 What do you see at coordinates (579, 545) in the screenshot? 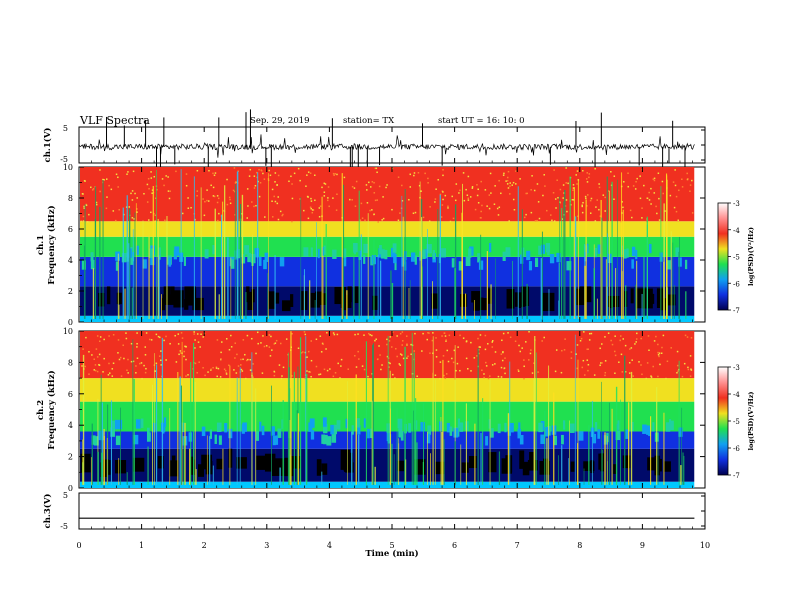
I see `xtick-label: 8` at bounding box center [579, 545].